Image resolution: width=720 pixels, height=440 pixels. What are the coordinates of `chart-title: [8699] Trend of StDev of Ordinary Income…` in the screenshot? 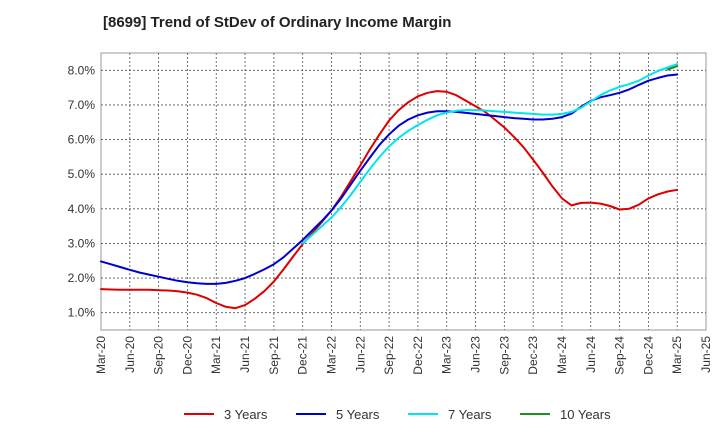 It's located at (277, 22).